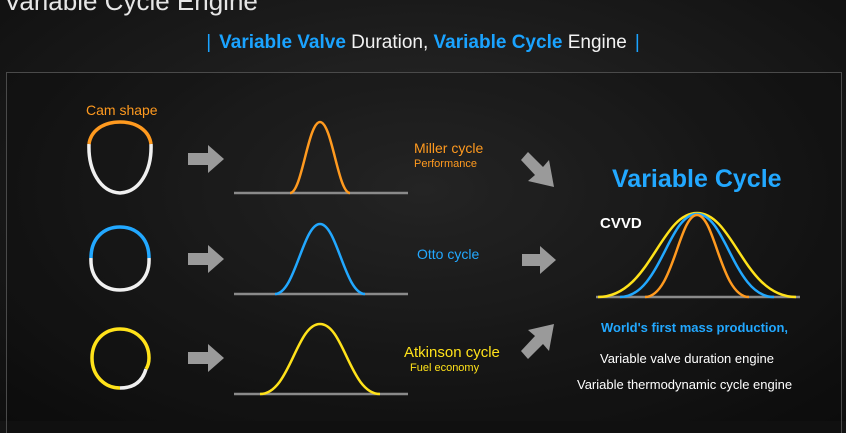 The height and width of the screenshot is (433, 846). What do you see at coordinates (122, 110) in the screenshot?
I see `cam-shape-label: Cam shape` at bounding box center [122, 110].